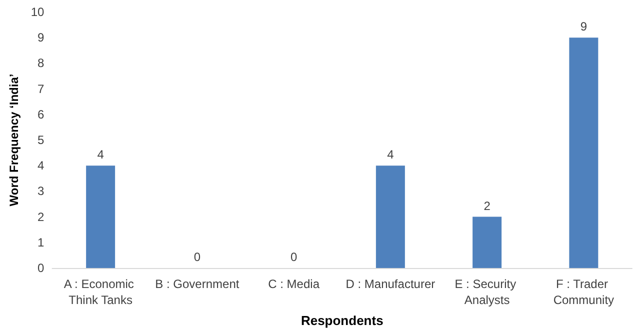 The height and width of the screenshot is (332, 640). What do you see at coordinates (294, 284) in the screenshot?
I see `x-tick-label: C : Media` at bounding box center [294, 284].